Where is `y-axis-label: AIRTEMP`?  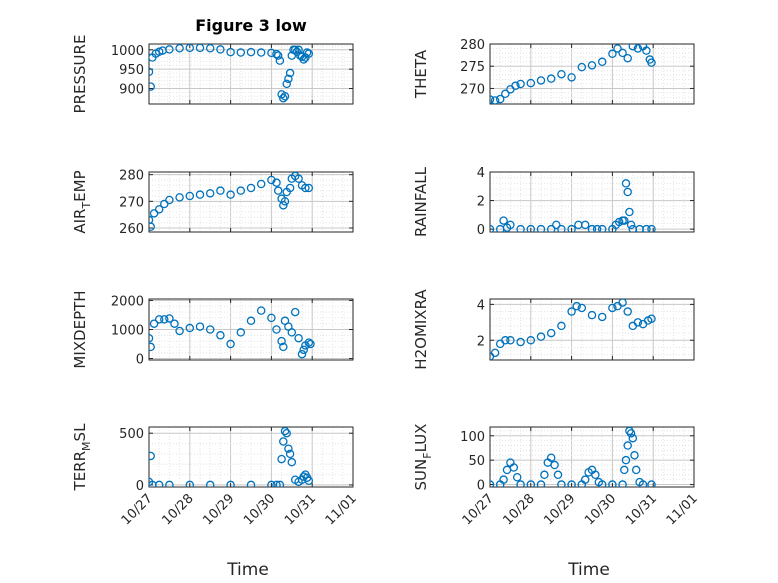 y-axis-label: AIRTEMP is located at coordinates (82, 201).